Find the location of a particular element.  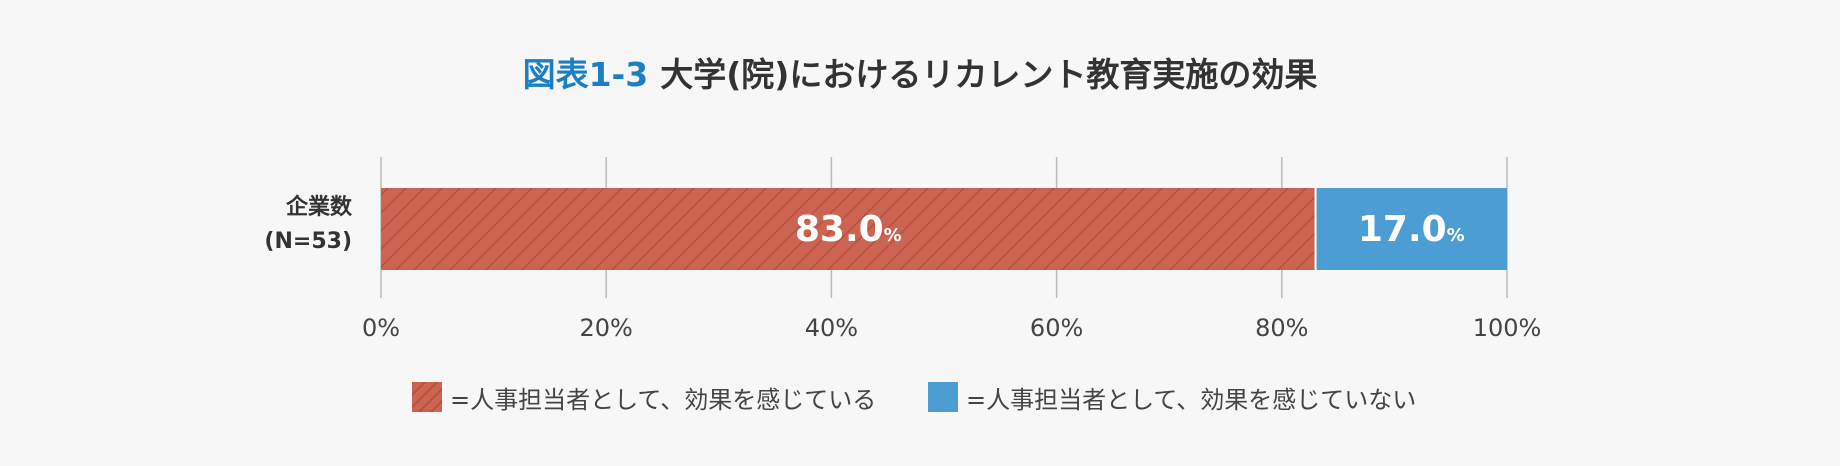

data-label-effect: 83.0% is located at coordinates (848, 229).